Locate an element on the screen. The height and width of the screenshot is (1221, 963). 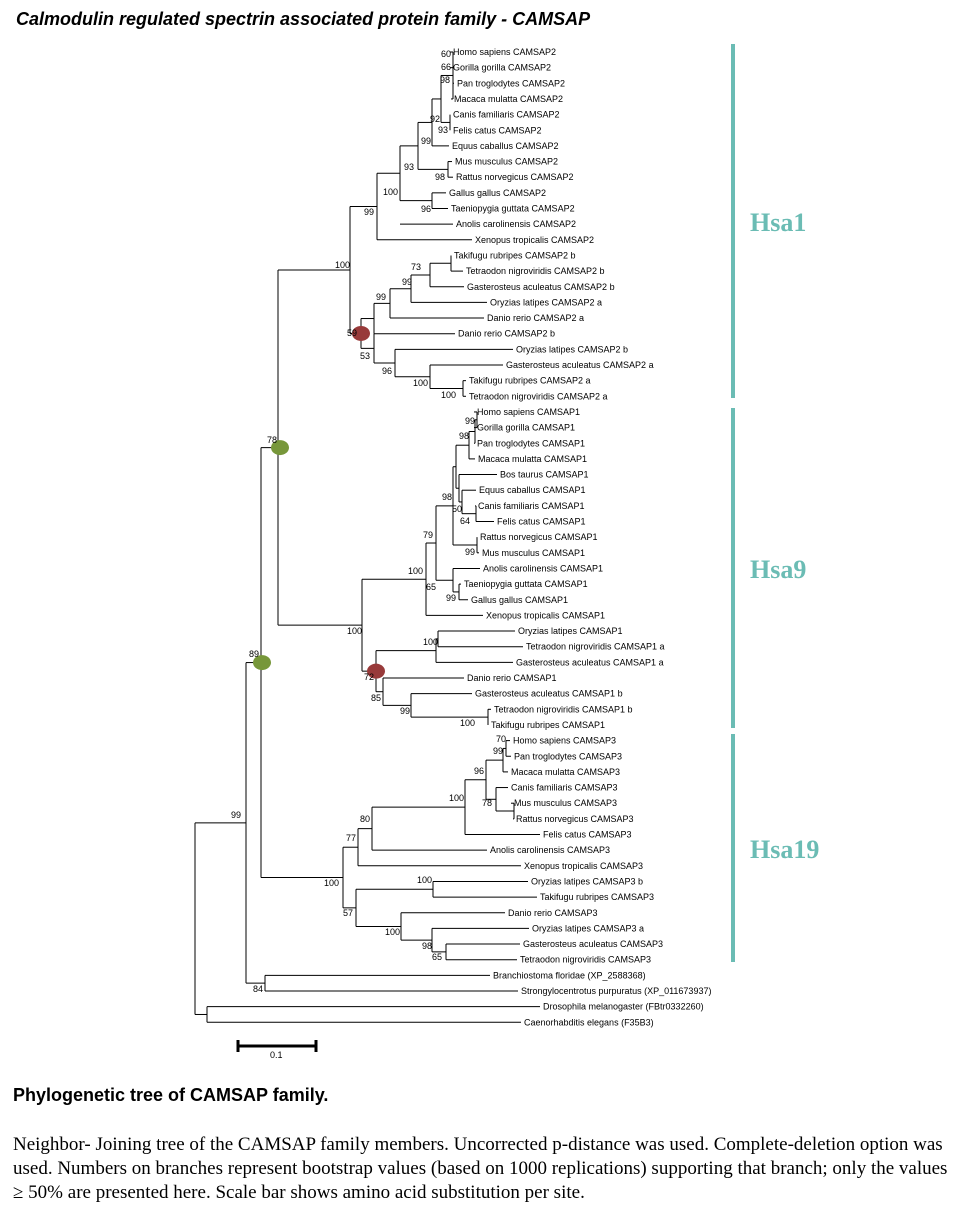
leaf-label: Rattus norvegicus CAMSAP2 is located at coordinates (515, 177).